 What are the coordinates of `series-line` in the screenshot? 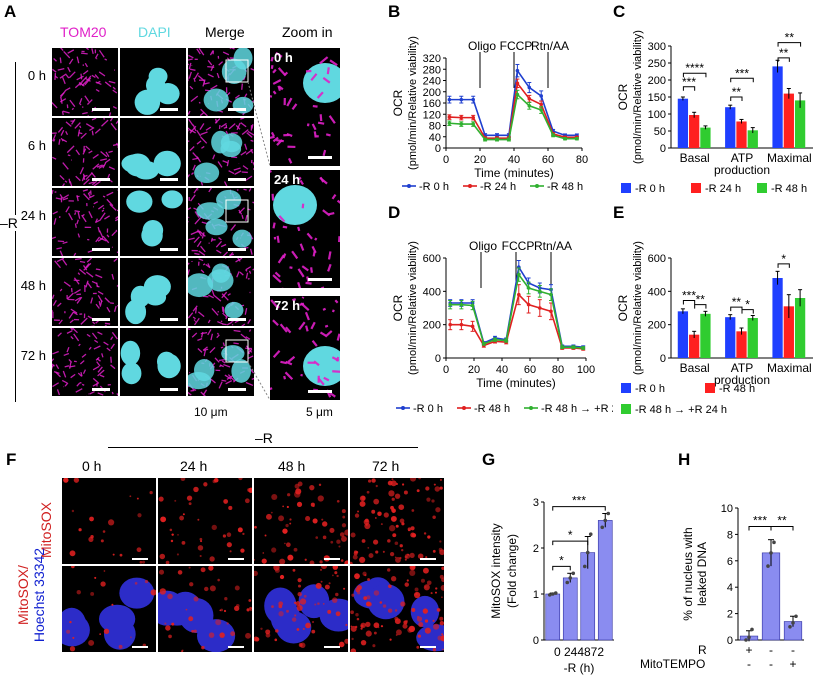 It's located at (513, 102).